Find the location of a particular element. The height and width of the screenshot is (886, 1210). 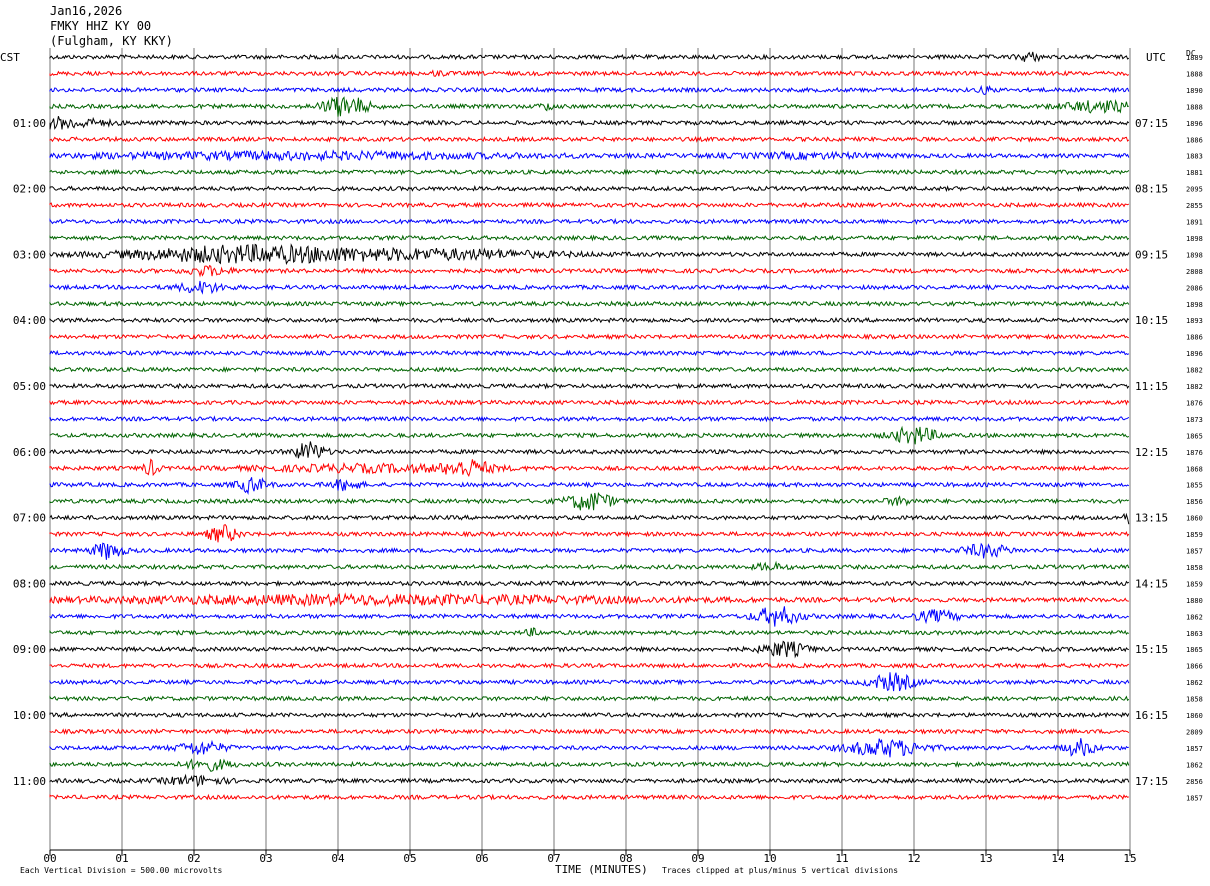

right-hour-label: 16:15 is located at coordinates (1151, 715).